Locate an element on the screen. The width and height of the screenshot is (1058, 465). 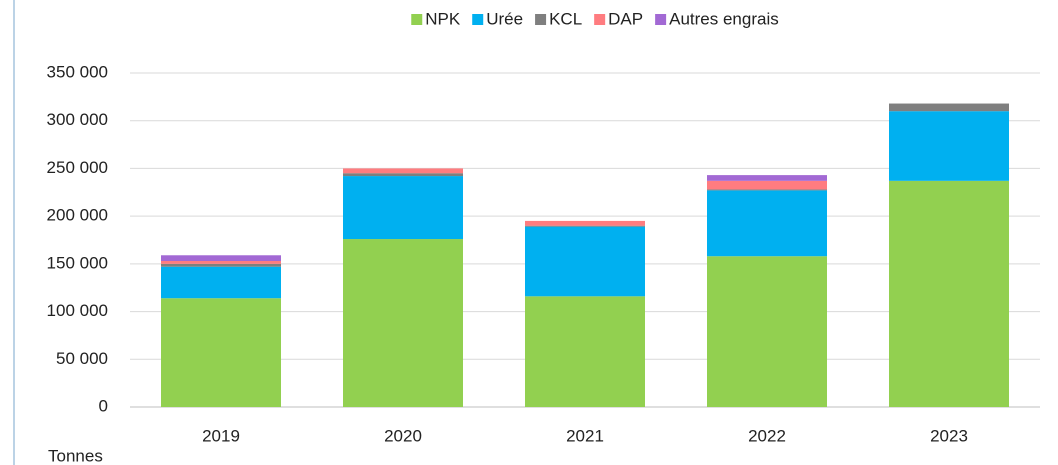
legend-label: NPK is located at coordinates (443, 18).